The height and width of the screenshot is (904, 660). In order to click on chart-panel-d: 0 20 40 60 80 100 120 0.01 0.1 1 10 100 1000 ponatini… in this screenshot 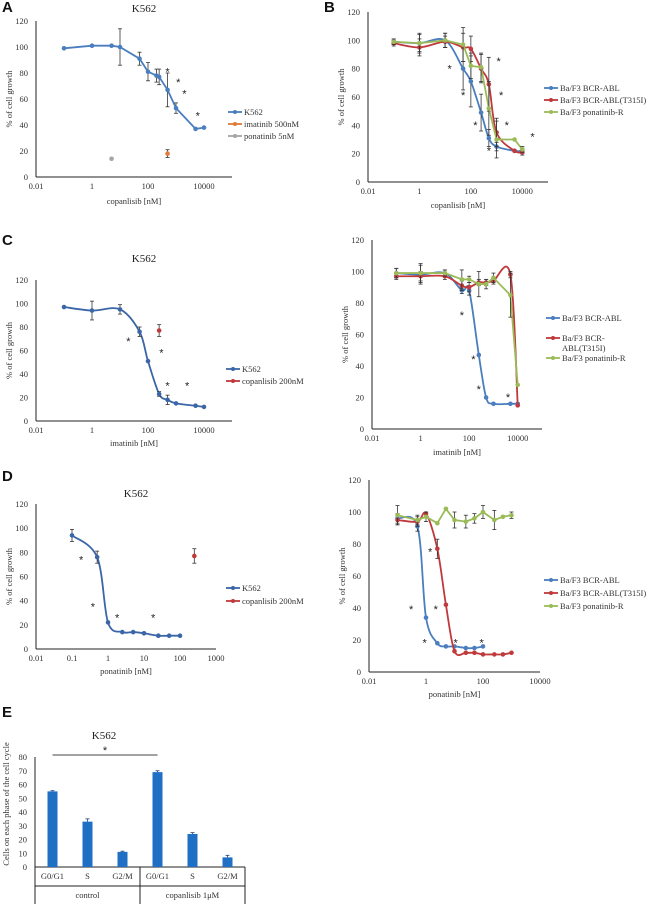, I will do `click(154, 582)`.